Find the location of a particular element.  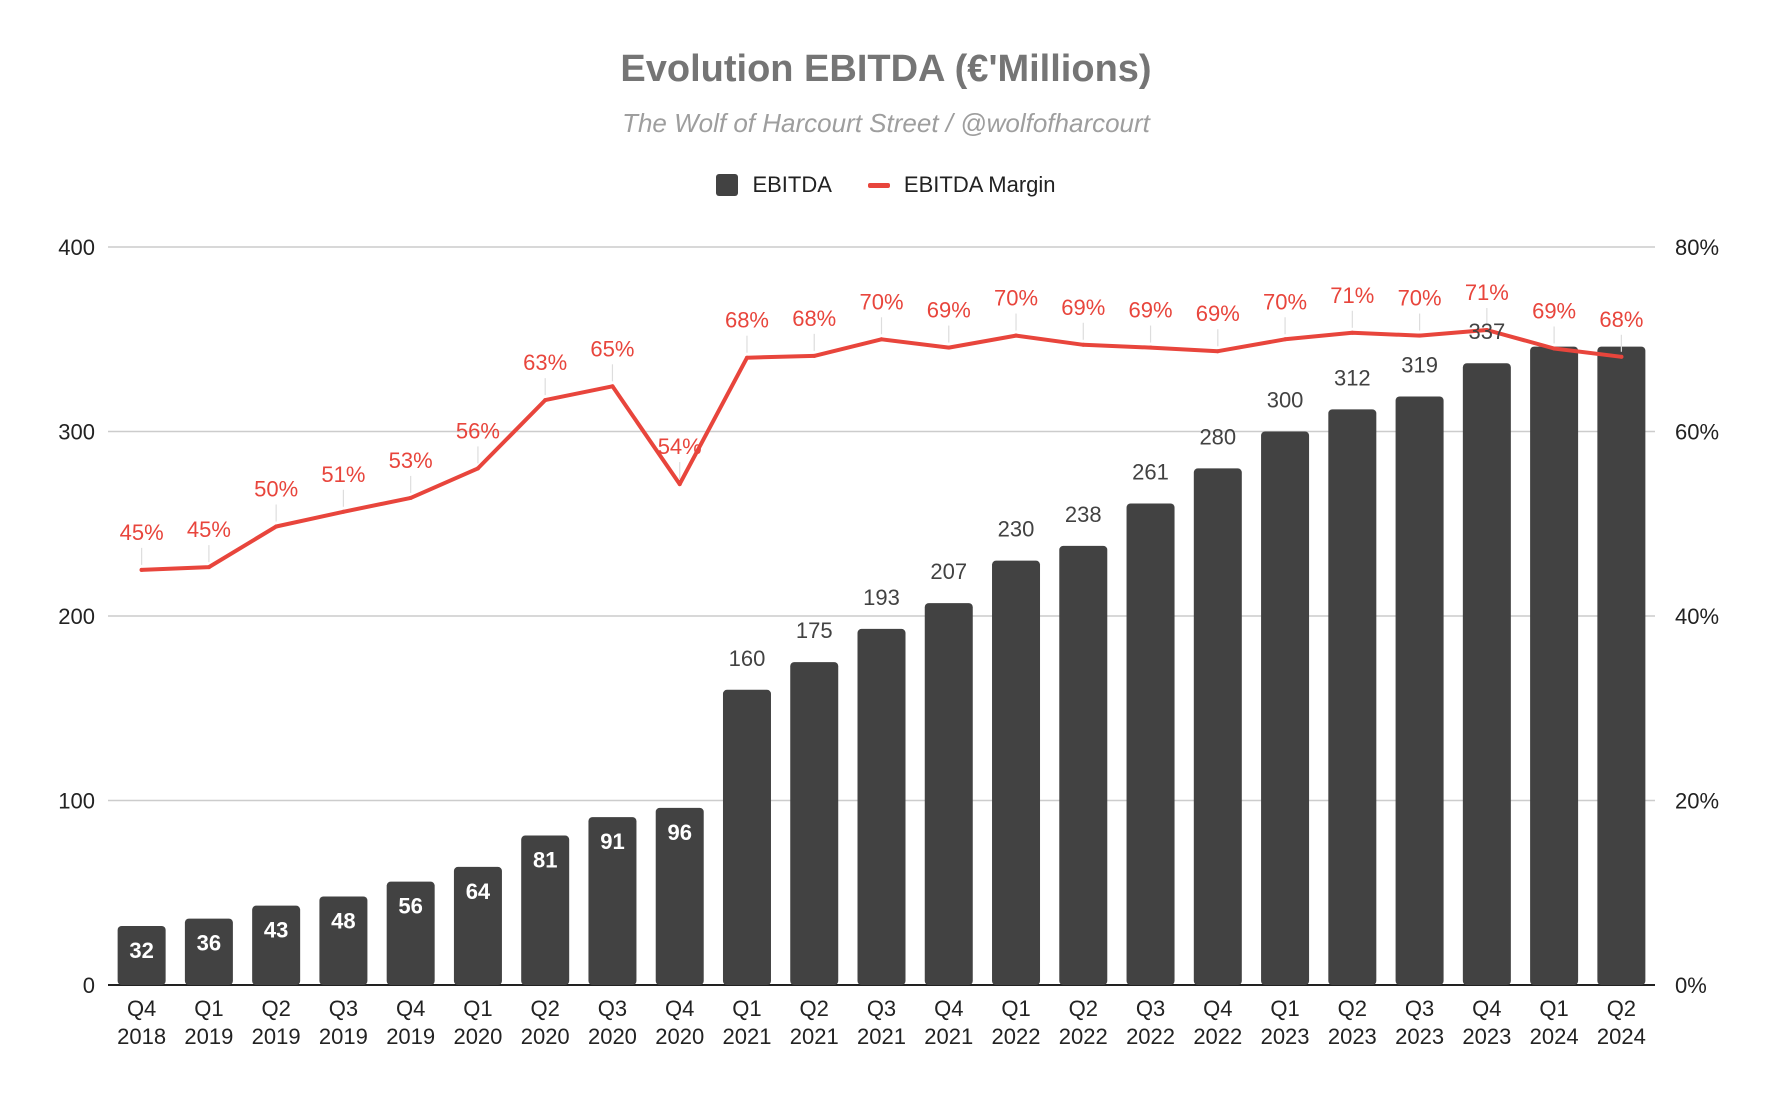

bar-data-label: 319 is located at coordinates (1419, 364).